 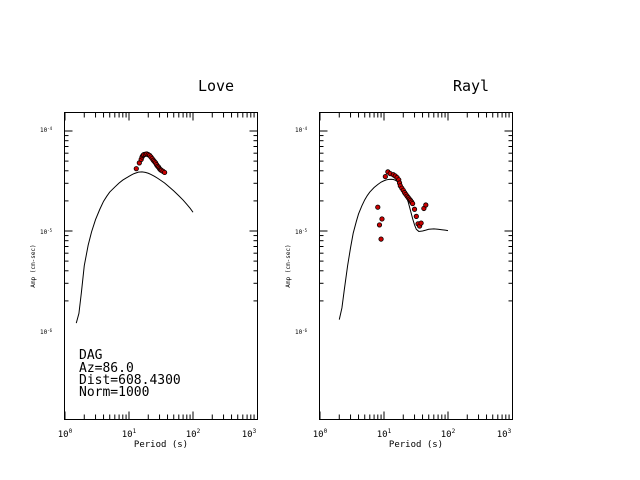 I want to click on love-y-axis-label: Amp (cm-sec), so click(x=33, y=265).